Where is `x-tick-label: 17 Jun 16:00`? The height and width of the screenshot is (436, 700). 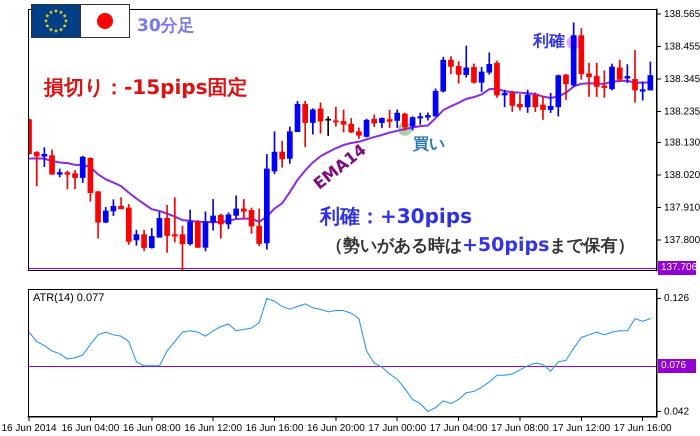 x-tick-label: 17 Jun 16:00 is located at coordinates (643, 428).